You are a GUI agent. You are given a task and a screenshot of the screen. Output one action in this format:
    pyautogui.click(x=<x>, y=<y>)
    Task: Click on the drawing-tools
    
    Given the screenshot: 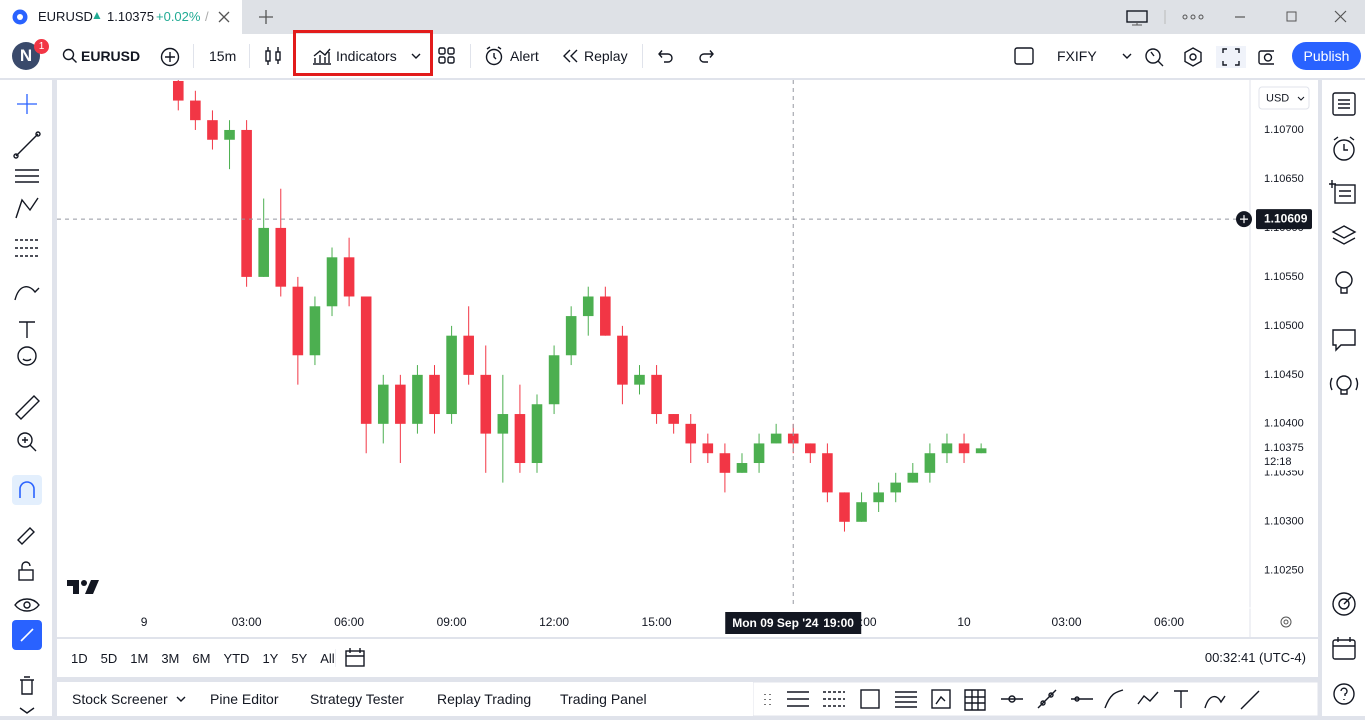 What is the action you would take?
    pyautogui.click(x=27, y=405)
    